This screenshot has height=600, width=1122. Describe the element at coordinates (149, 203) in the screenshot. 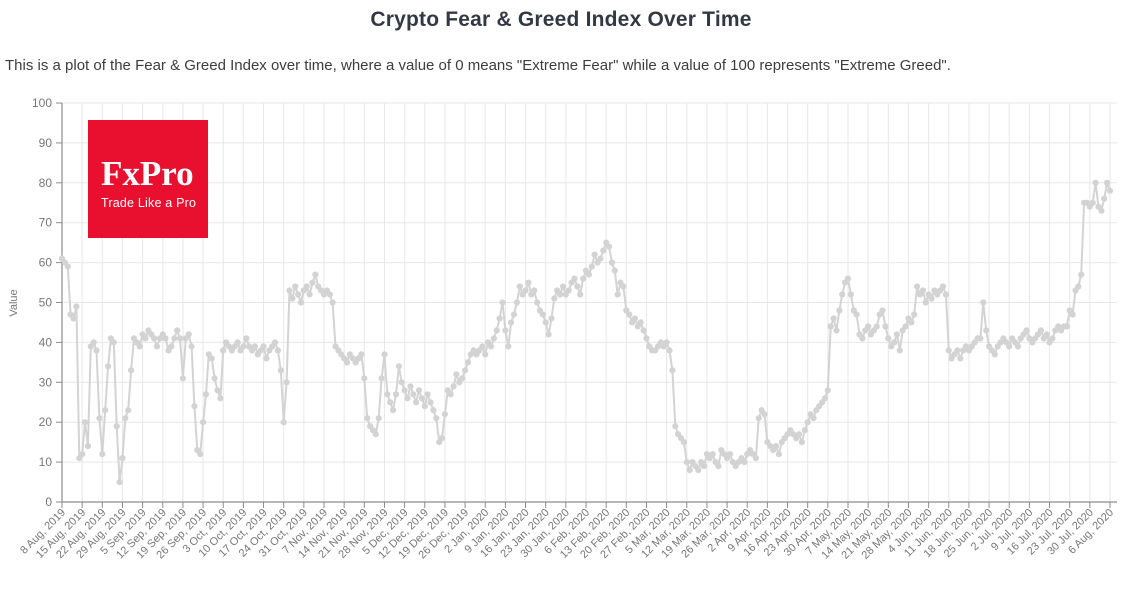

I see `fxpro-logo-tagline: Trade Like a Pro` at that location.